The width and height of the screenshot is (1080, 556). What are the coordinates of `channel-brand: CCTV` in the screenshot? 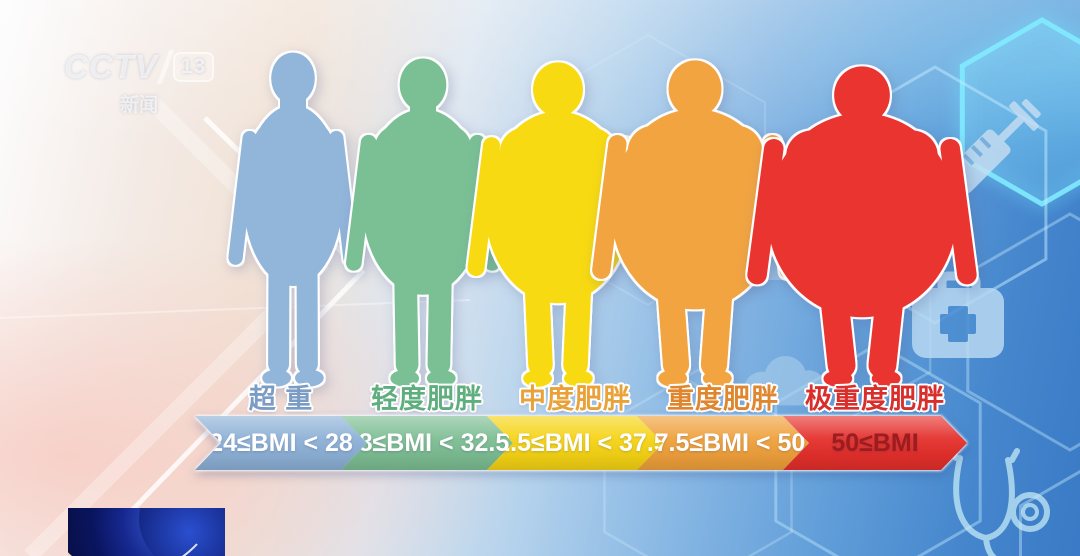 It's located at (111, 66).